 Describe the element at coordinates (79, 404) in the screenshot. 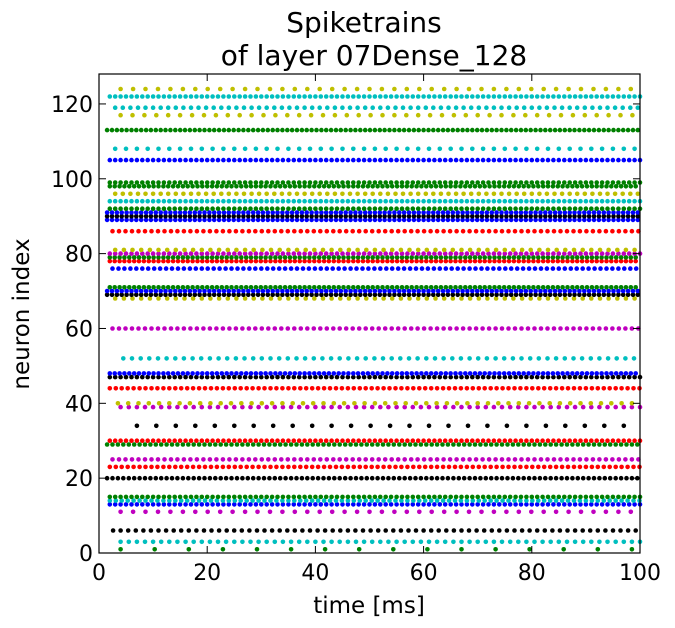

I see `y-tick-label: 40` at that location.